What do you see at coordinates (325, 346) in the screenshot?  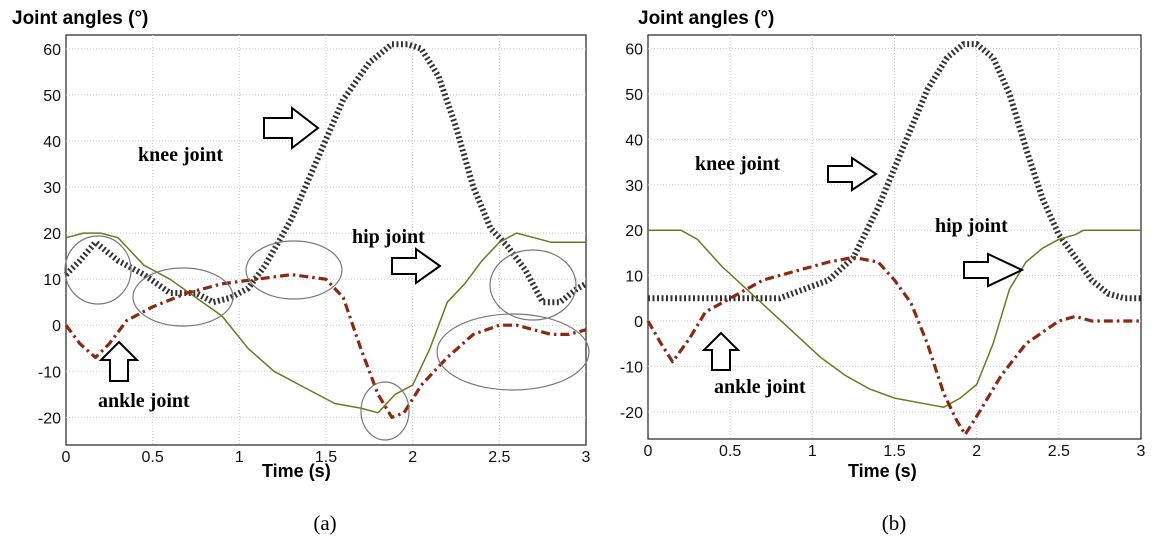 I see `series-line-ankle-joint` at bounding box center [325, 346].